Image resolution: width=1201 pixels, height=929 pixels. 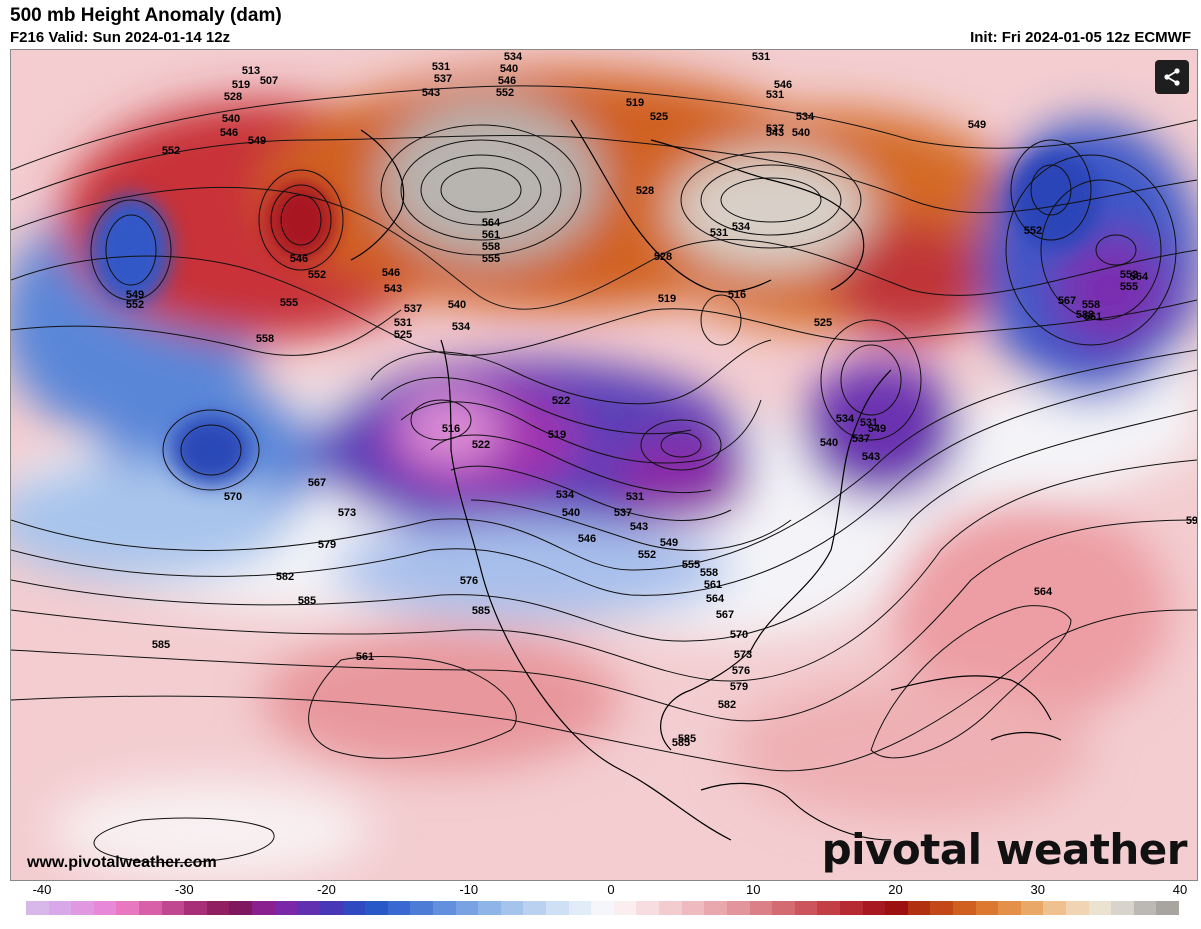 I want to click on contour-label: 561, so click(x=1093, y=317).